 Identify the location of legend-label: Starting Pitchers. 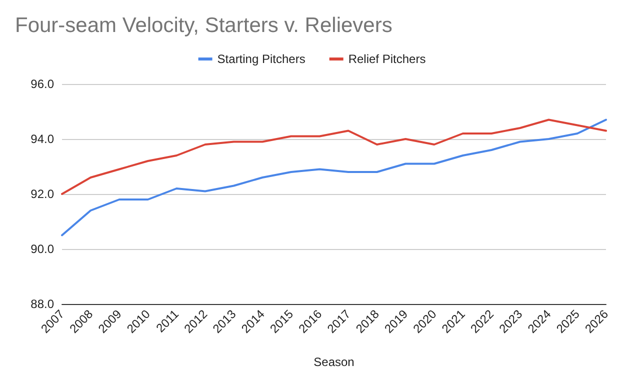
(261, 59).